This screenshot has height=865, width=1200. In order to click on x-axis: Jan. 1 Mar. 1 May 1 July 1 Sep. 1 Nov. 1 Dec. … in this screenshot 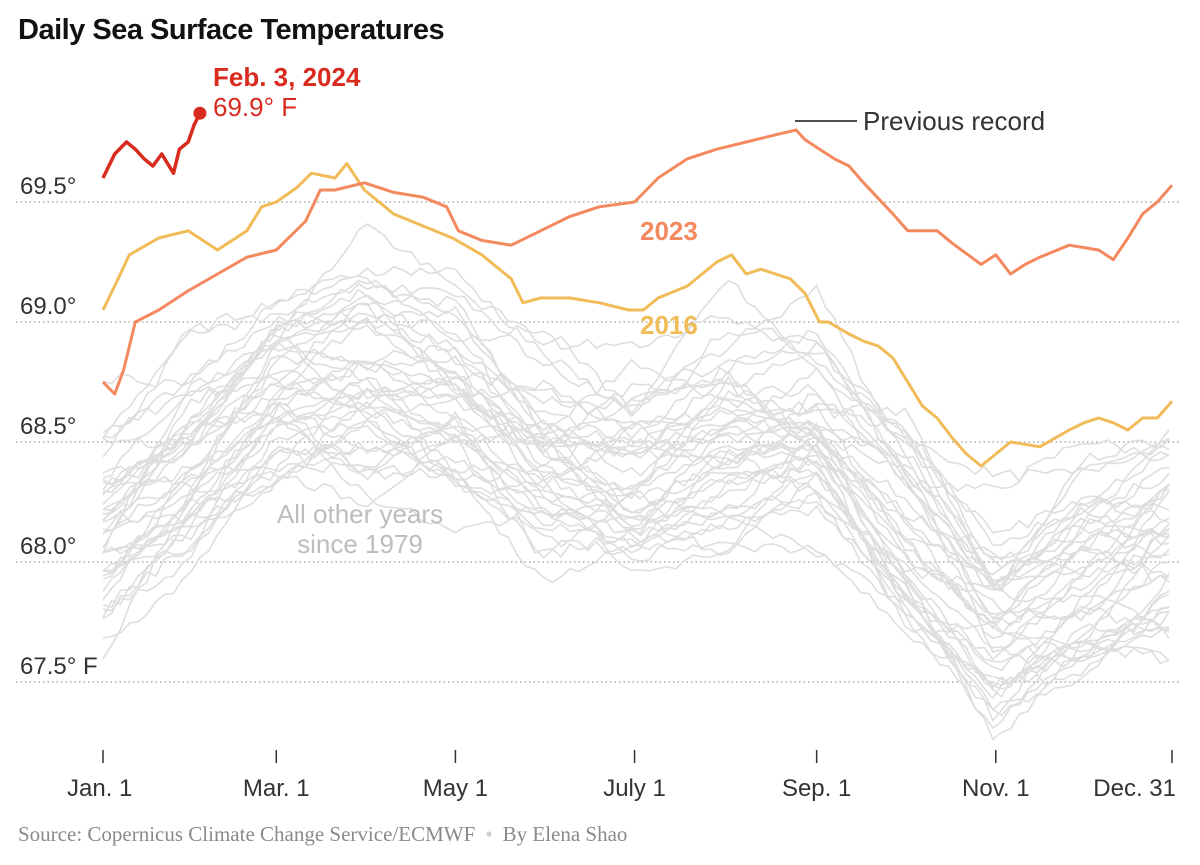, I will do `click(621, 776)`.